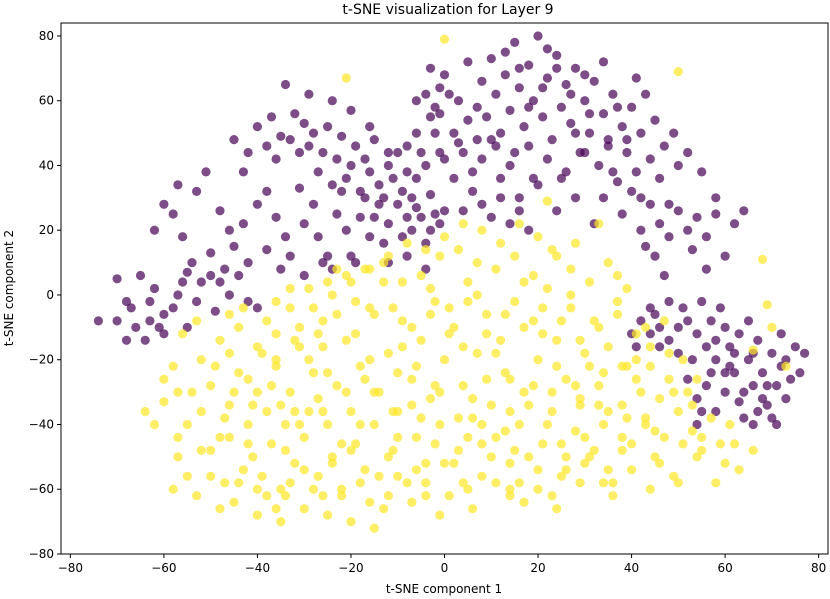 The height and width of the screenshot is (599, 830). Describe the element at coordinates (46, 36) in the screenshot. I see `y-tick-label: 80` at that location.